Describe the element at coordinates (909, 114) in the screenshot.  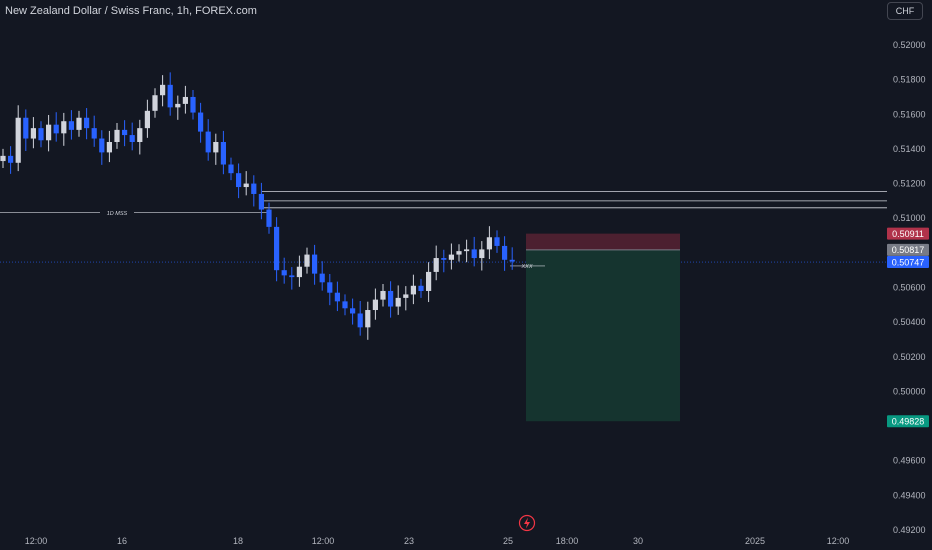
I see `y-tick-label: 0.51600` at that location.